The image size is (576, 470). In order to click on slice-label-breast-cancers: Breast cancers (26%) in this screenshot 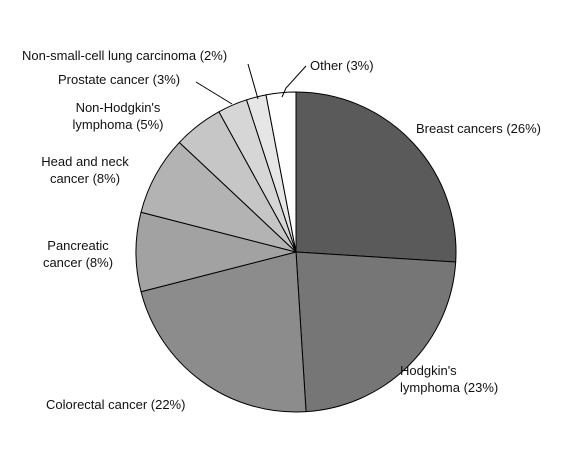, I will do `click(478, 128)`.